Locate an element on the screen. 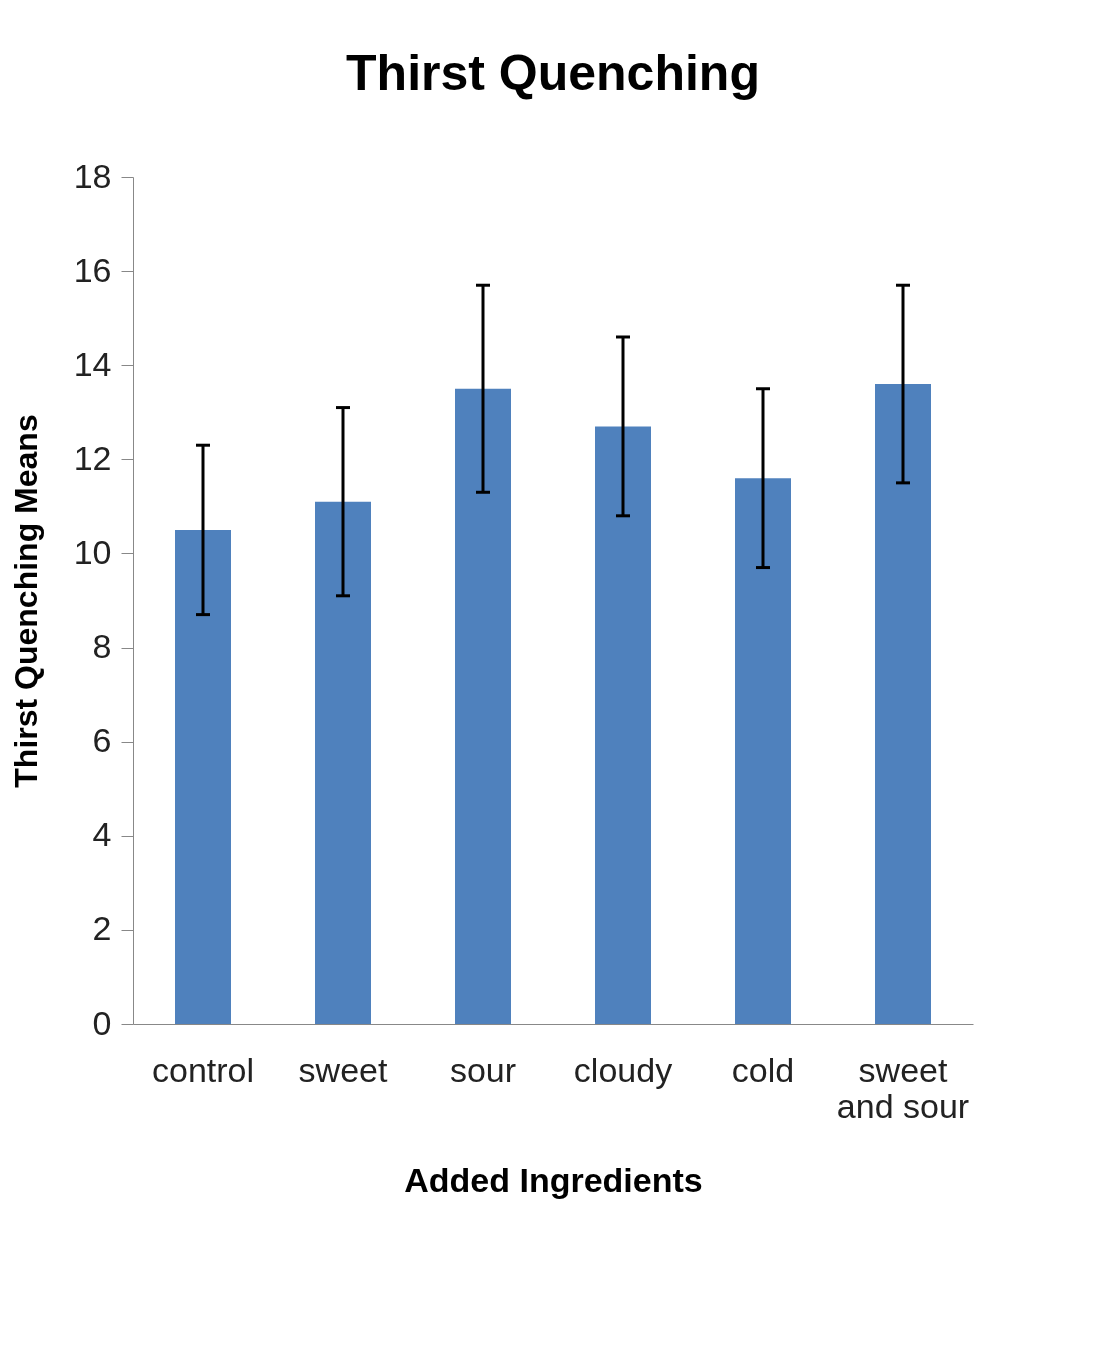 This screenshot has height=1353, width=1116. y-tick-label: 10 is located at coordinates (92, 551).